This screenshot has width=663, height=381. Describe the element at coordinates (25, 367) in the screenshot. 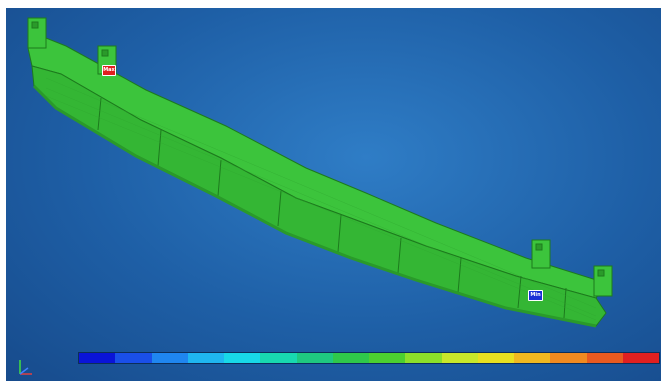

I see `axis-triad-icon` at that location.